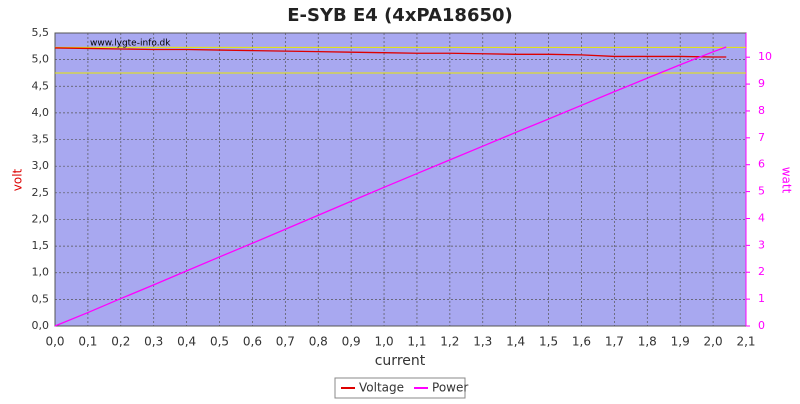 The height and width of the screenshot is (404, 800). What do you see at coordinates (400, 15) in the screenshot?
I see `chart-title: E-SYB E4 (4xPA18650)` at bounding box center [400, 15].